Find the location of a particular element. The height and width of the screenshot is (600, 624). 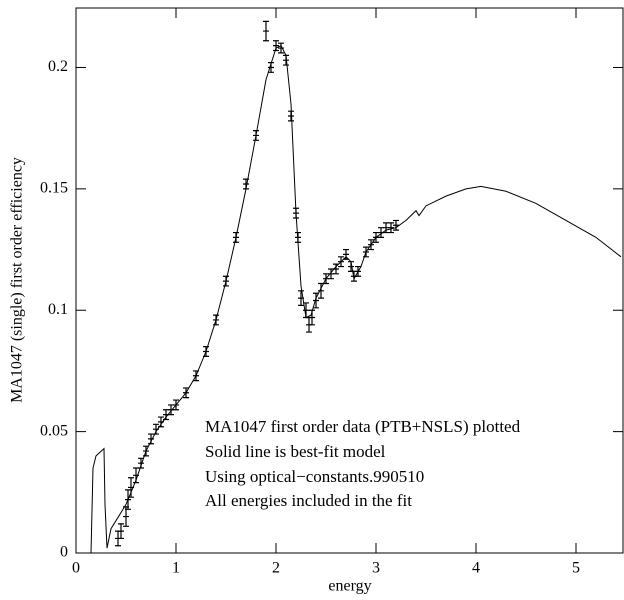

y-axis-label: MA1047 (single) first order efficiency is located at coordinates (17, 280).